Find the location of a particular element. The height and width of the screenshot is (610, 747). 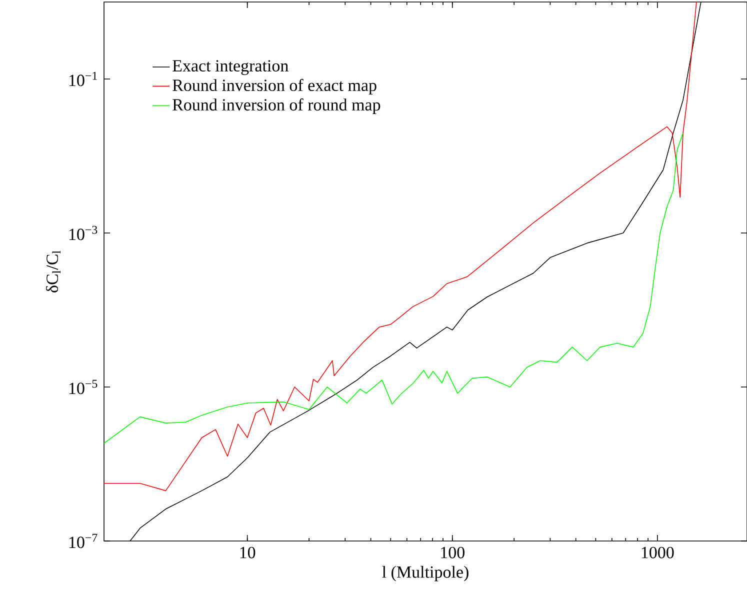

y-tick-label: 10$^{−5}$ is located at coordinates (83, 387).